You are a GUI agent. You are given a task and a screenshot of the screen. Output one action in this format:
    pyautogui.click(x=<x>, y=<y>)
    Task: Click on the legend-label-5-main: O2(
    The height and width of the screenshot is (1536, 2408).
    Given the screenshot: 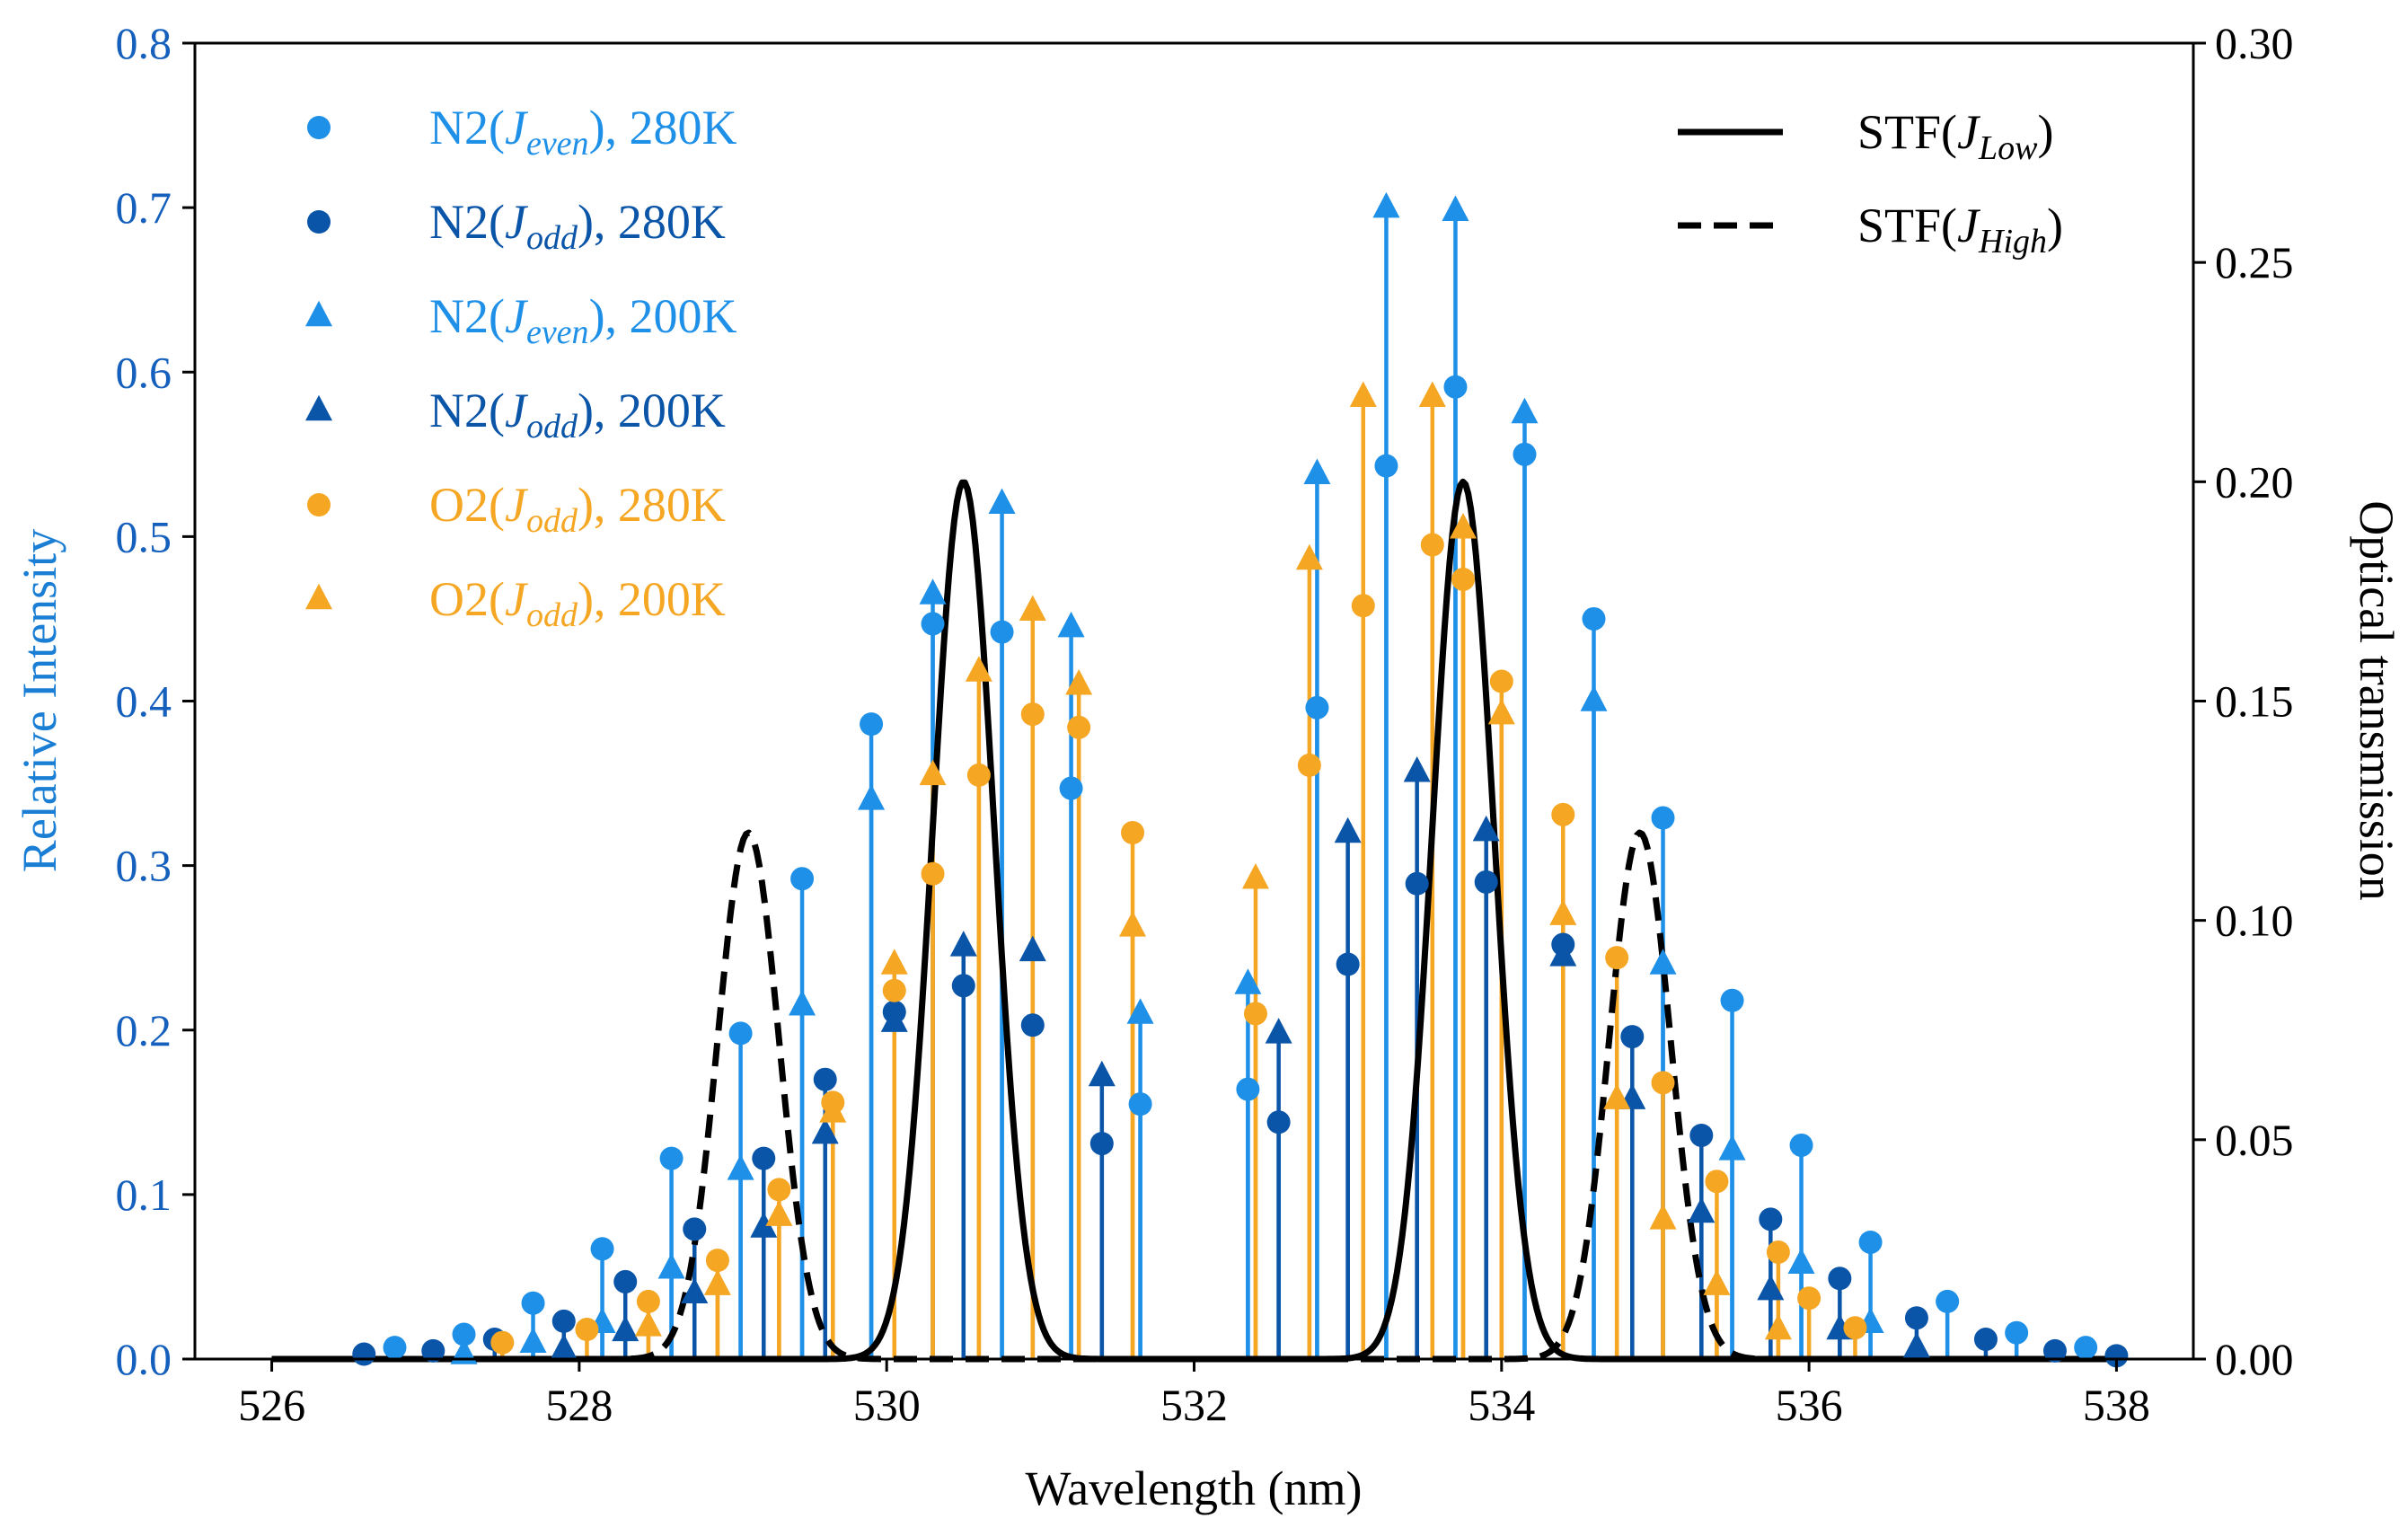 What is the action you would take?
    pyautogui.click(x=467, y=599)
    